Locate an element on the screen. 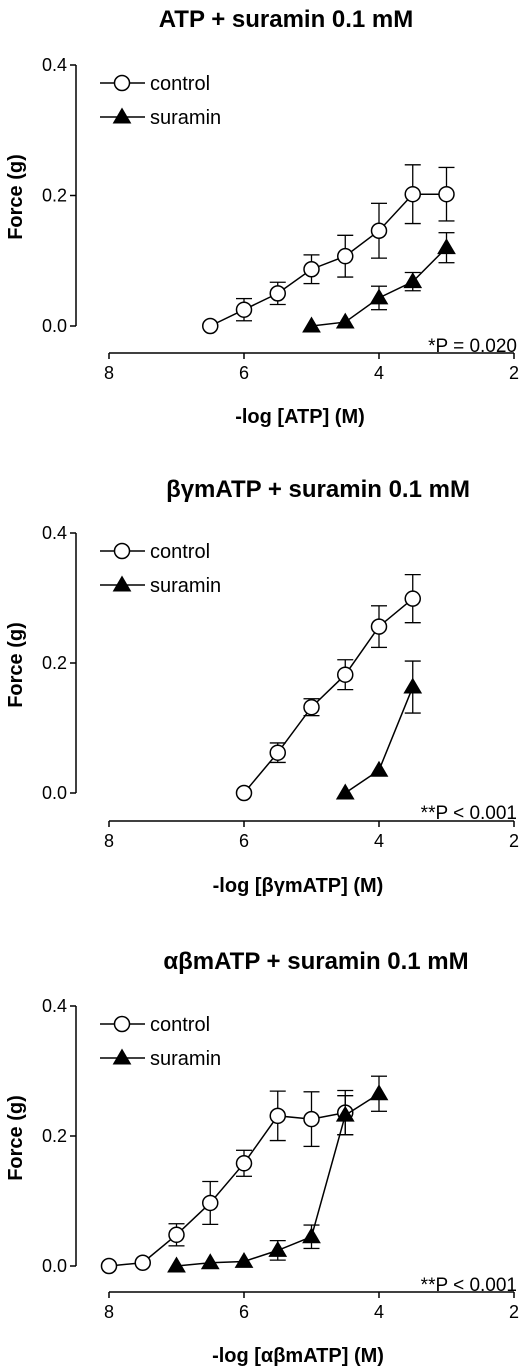 This screenshot has height=1368, width=524. chart-title: βγmATP + suramin 0.1 mM is located at coordinates (318, 489).